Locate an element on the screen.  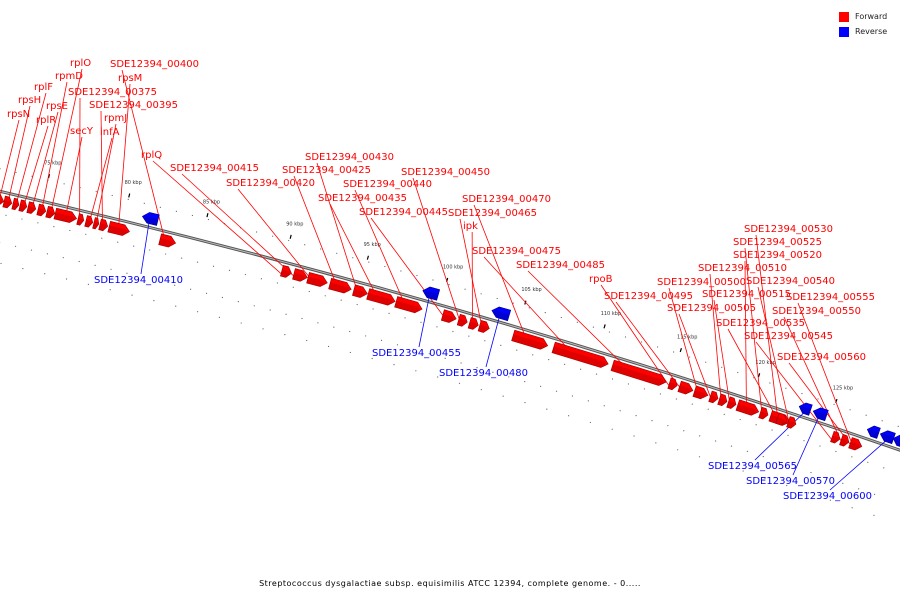
forward-gene-label: SDE12394_00530 is located at coordinates (788, 229).